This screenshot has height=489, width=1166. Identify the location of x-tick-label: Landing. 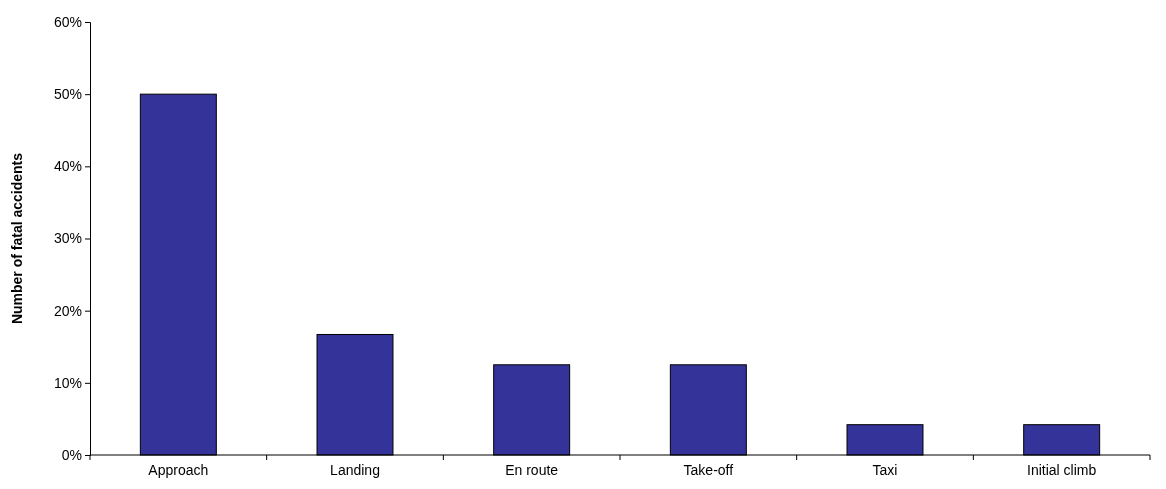
(355, 469).